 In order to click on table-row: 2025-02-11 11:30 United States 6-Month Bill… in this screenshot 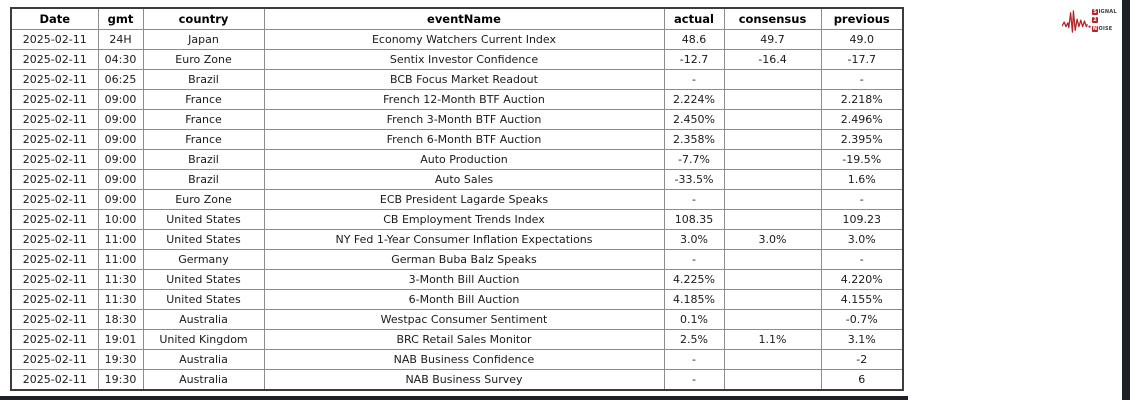, I will do `click(457, 299)`.